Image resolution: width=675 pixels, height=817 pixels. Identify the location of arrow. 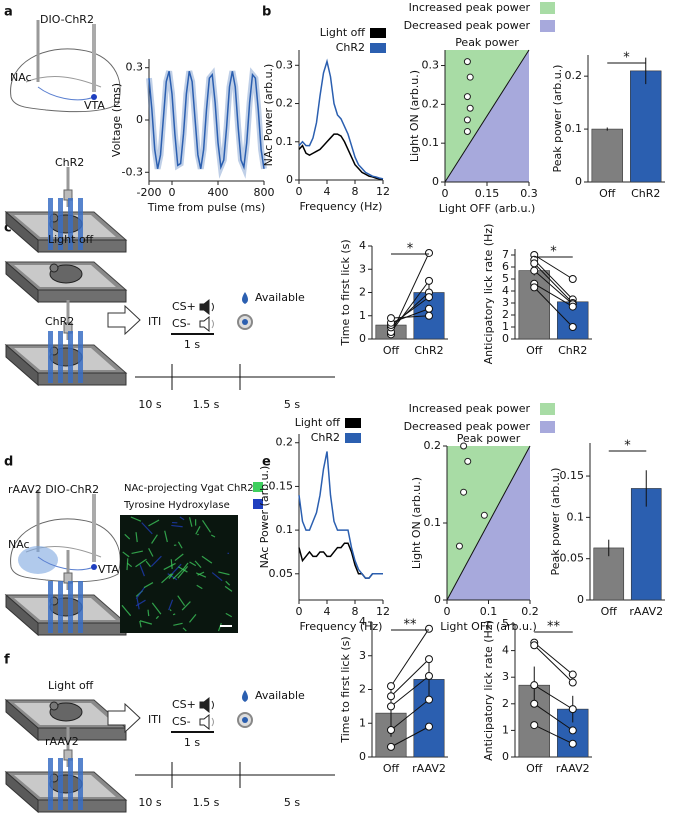
(124, 718).